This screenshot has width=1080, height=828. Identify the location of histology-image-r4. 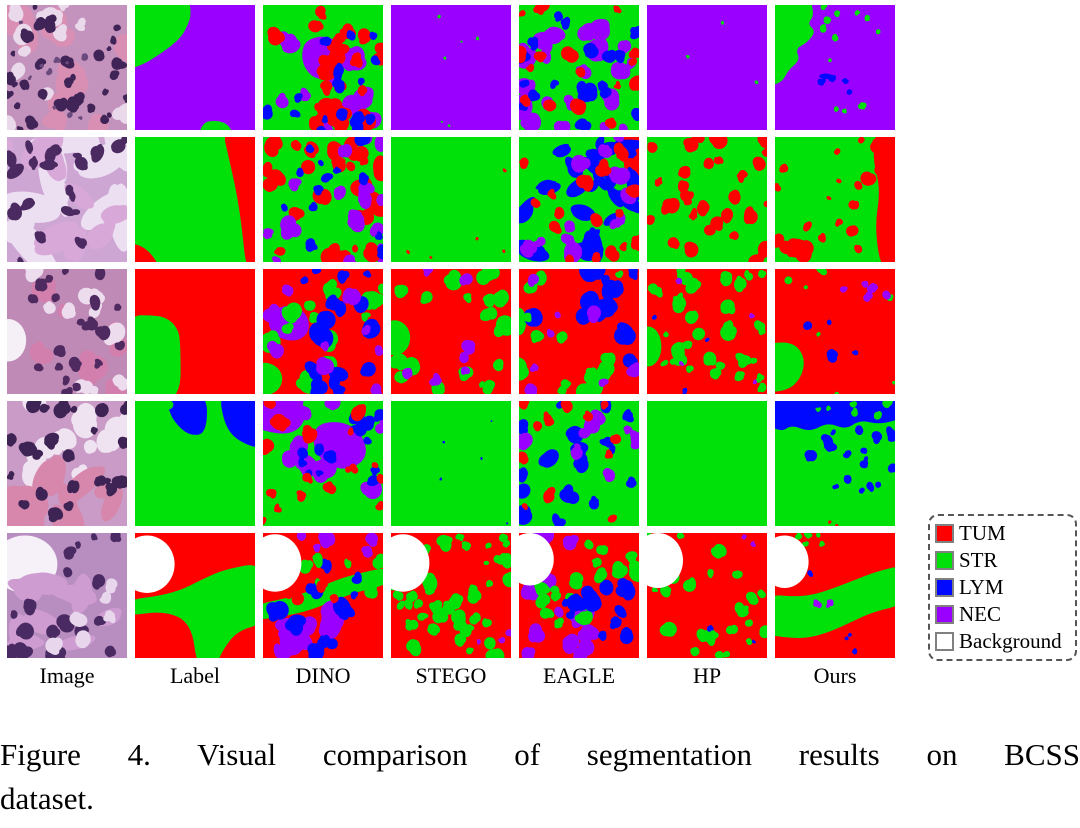
(67, 463).